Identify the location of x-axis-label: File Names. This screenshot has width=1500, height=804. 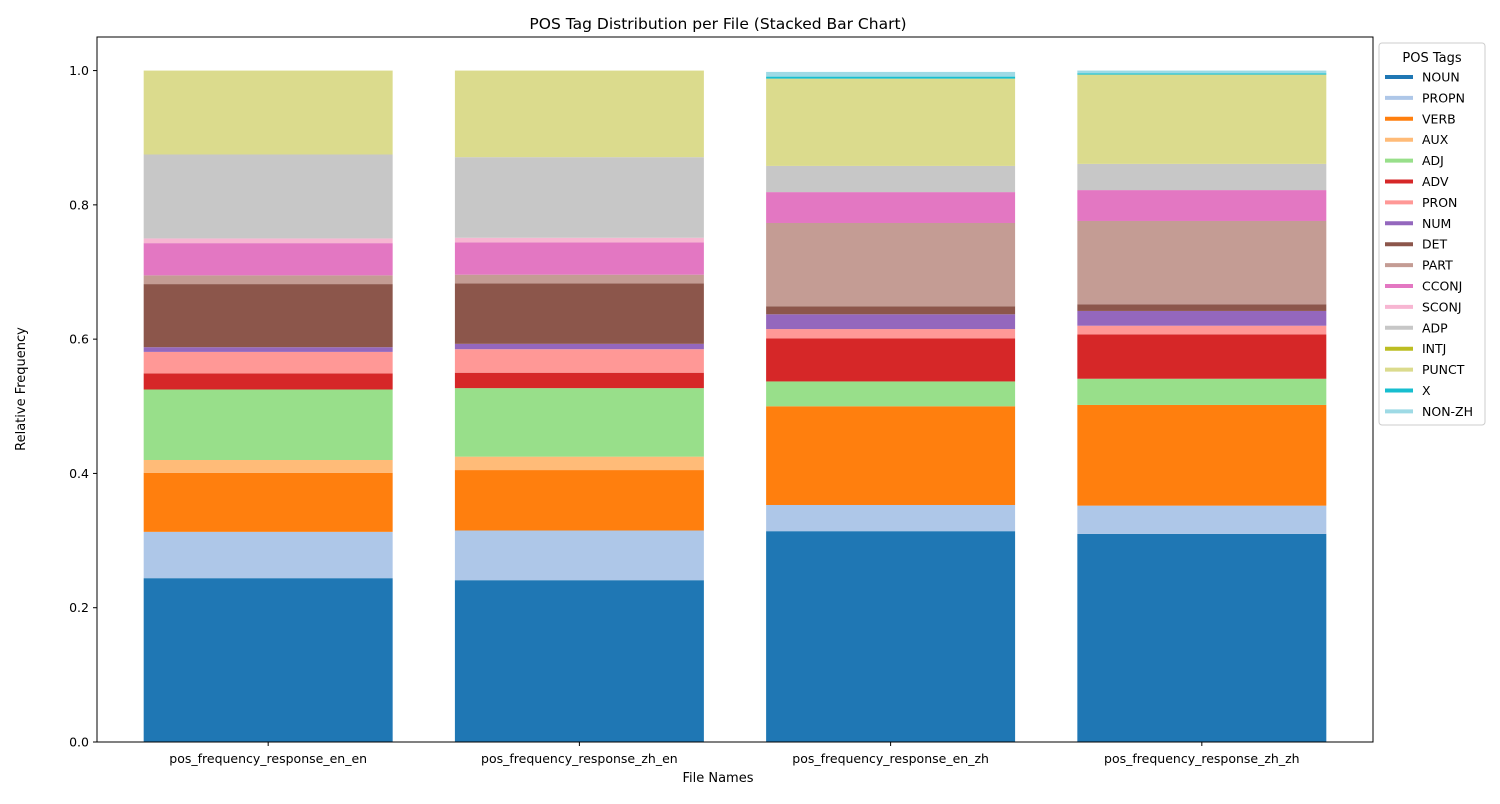
(717, 778).